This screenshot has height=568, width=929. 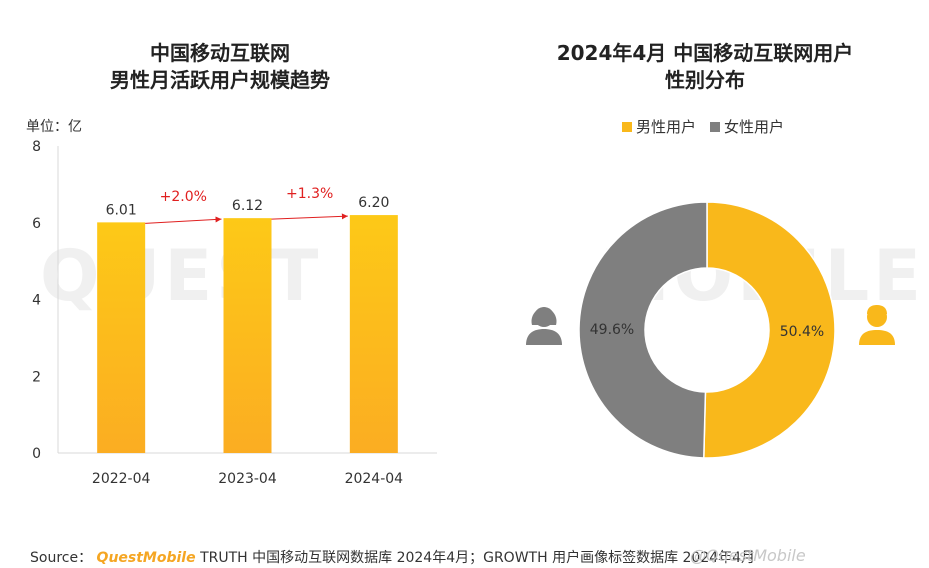 What do you see at coordinates (247, 206) in the screenshot?
I see `bar-value-label: 6.12` at bounding box center [247, 206].